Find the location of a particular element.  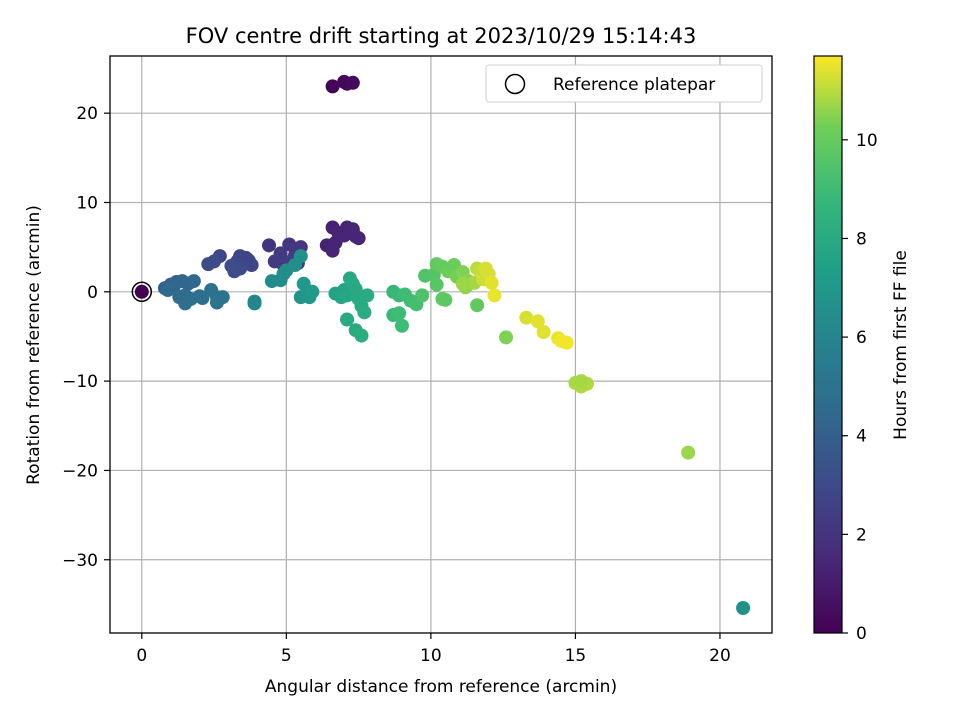

y-tick-label: 0 is located at coordinates (92, 293).